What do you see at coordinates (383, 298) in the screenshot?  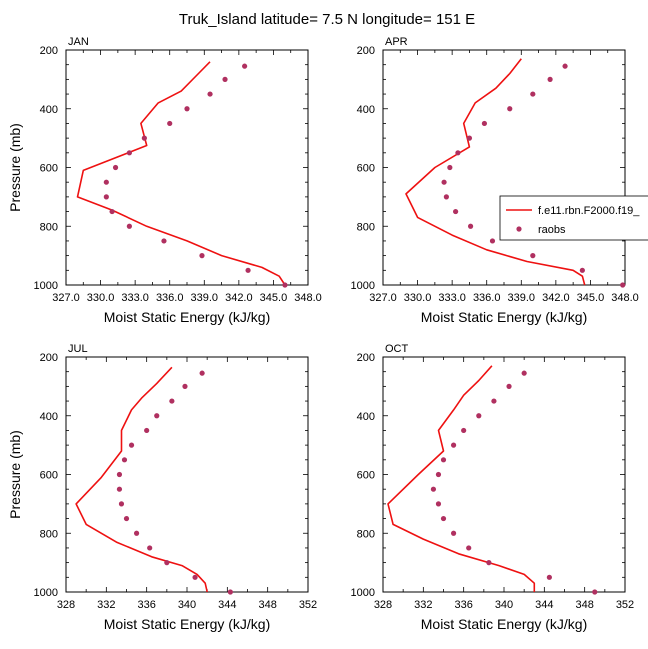 I see `x-tick-label: 327.0` at bounding box center [383, 298].